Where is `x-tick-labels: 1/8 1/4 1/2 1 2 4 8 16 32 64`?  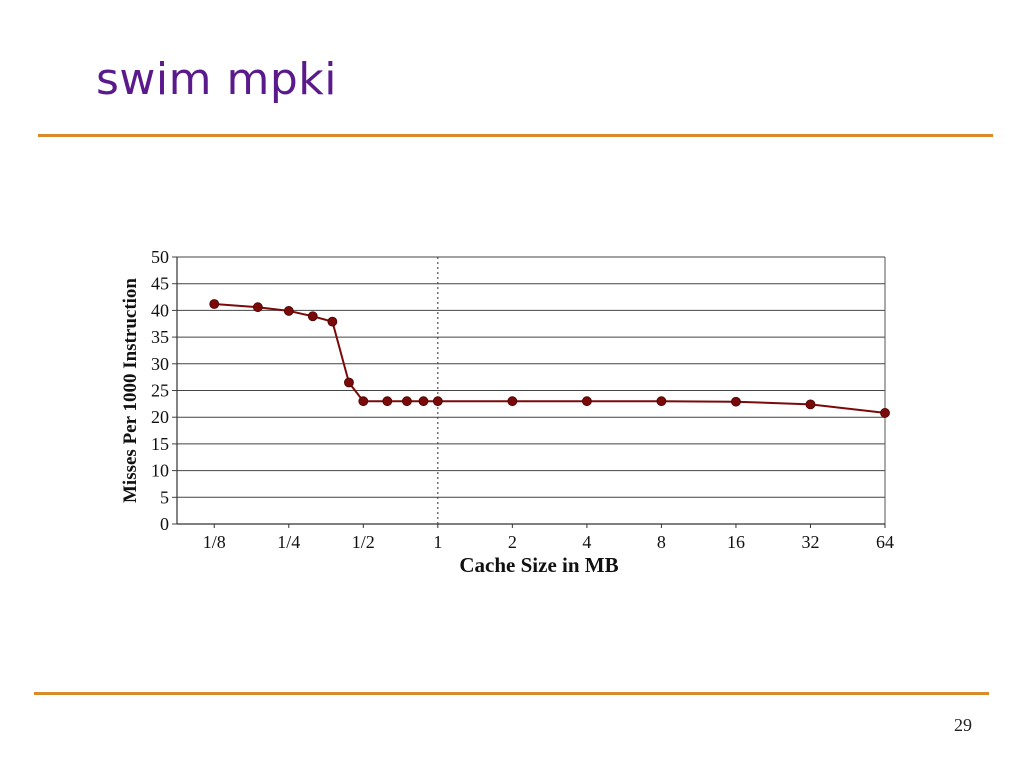 x-tick-labels: 1/8 1/4 1/2 1 2 4 8 16 32 64 is located at coordinates (548, 542).